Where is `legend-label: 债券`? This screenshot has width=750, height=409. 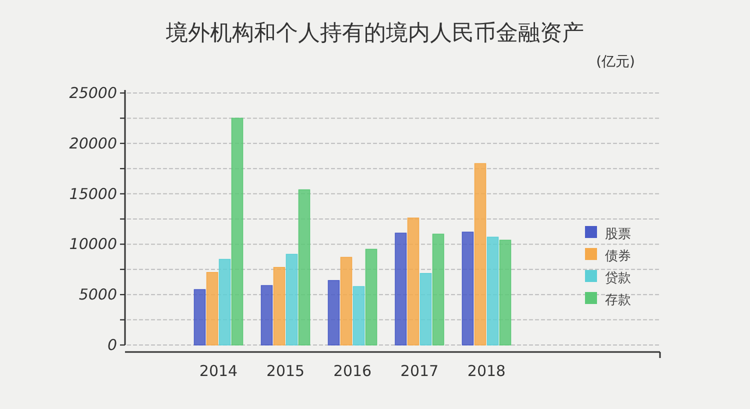
legend-label: 债券 is located at coordinates (618, 256).